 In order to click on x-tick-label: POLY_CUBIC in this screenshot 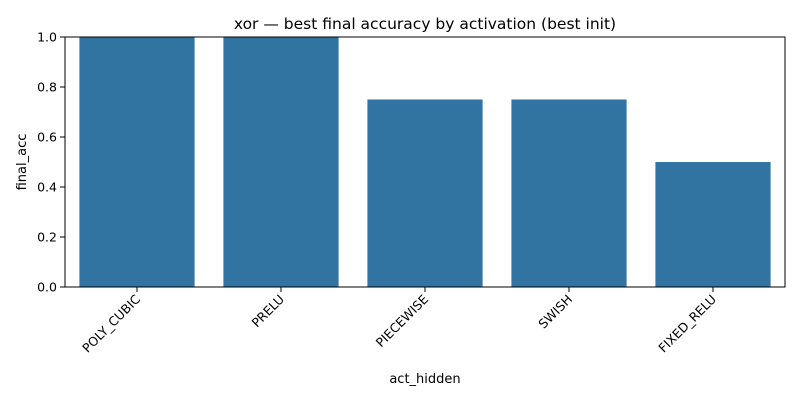, I will do `click(111, 323)`.